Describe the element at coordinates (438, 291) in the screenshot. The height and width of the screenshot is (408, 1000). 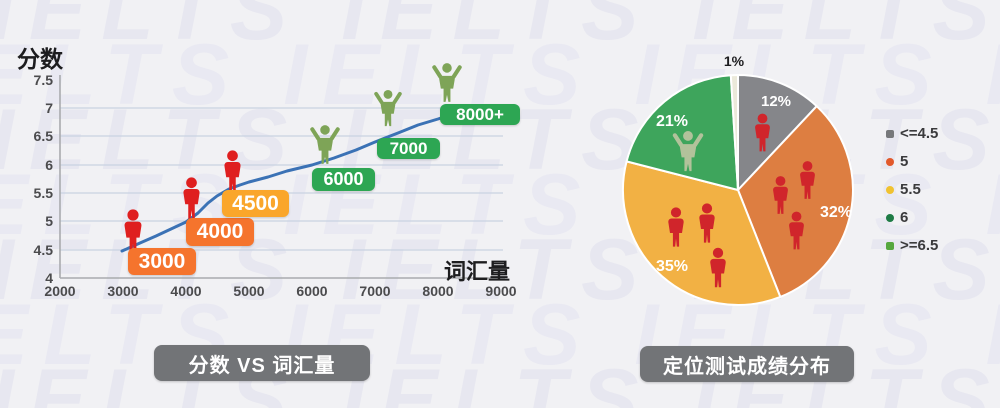
I see `x-tick: 8000` at that location.